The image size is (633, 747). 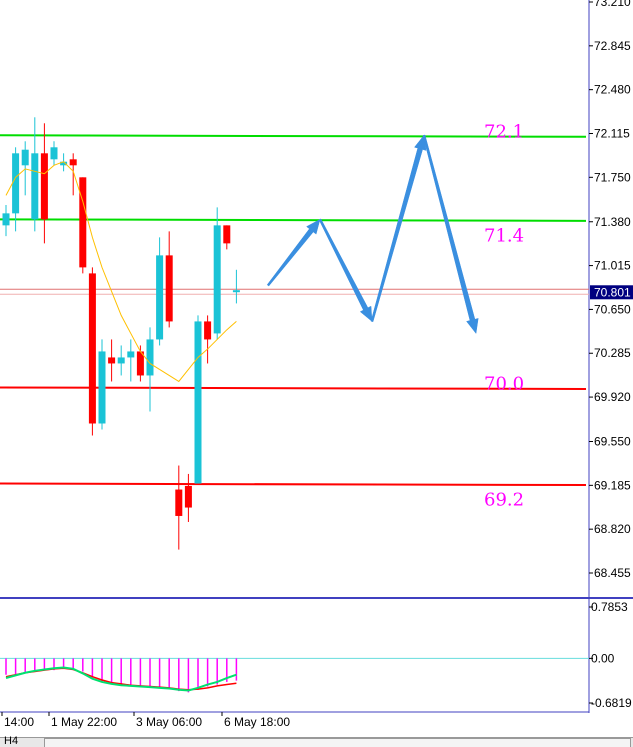 What do you see at coordinates (609, 607) in the screenshot?
I see `osc-tick-label: 0.7853` at bounding box center [609, 607].